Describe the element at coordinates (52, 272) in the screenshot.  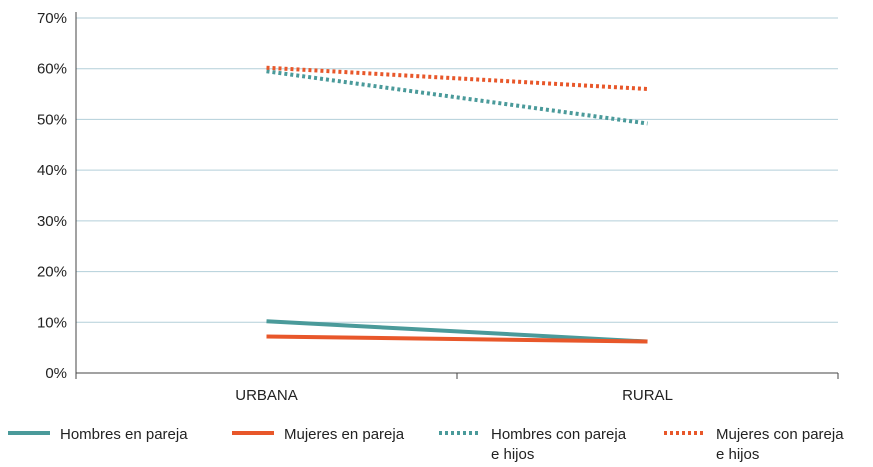
I see `y-tick-label: 20%` at that location.